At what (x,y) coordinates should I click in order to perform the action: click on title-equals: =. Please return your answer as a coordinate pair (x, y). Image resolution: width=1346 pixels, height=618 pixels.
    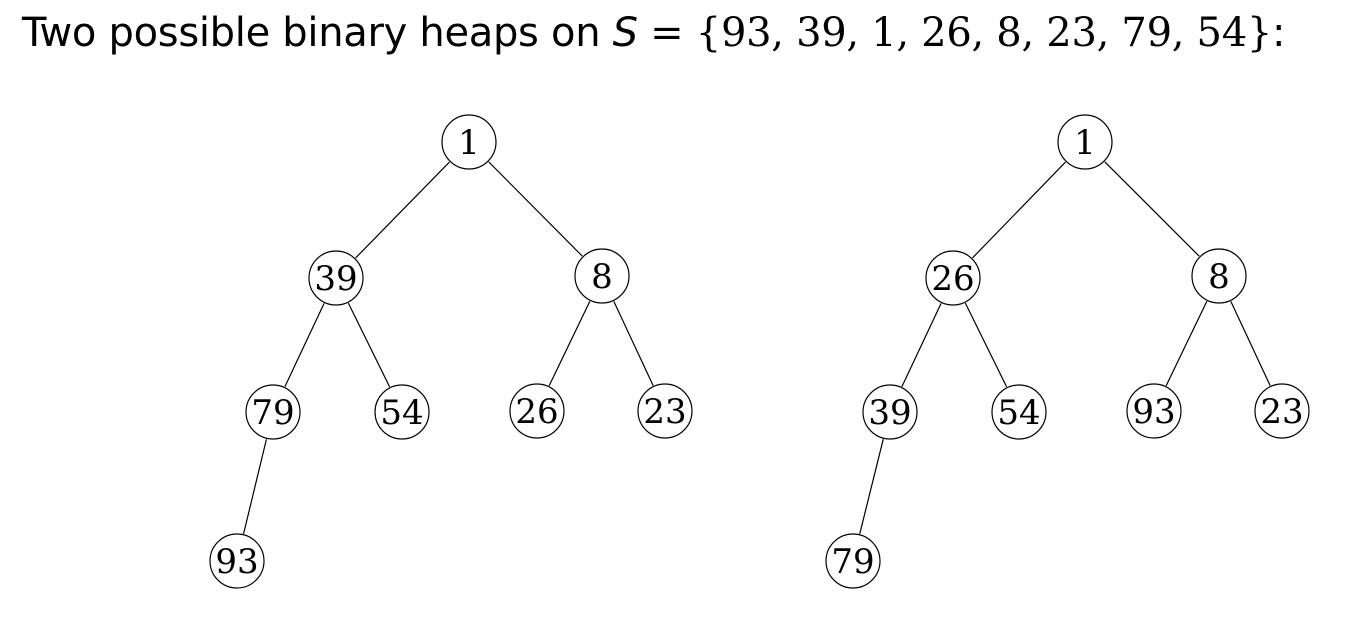
    Looking at the image, I should click on (666, 33).